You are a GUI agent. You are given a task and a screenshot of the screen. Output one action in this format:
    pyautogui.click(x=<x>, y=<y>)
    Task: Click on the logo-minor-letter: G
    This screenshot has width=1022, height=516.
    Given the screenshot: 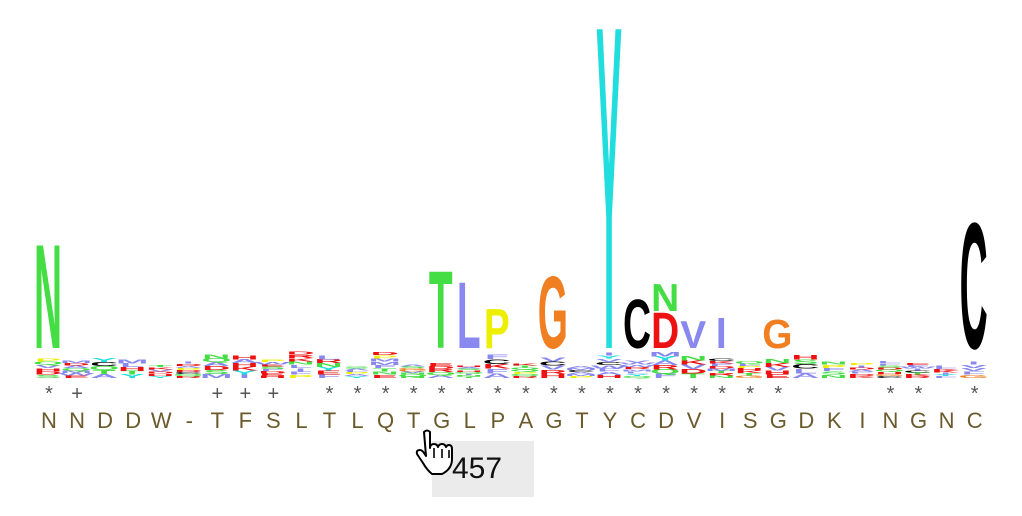 What is the action you would take?
    pyautogui.click(x=413, y=369)
    